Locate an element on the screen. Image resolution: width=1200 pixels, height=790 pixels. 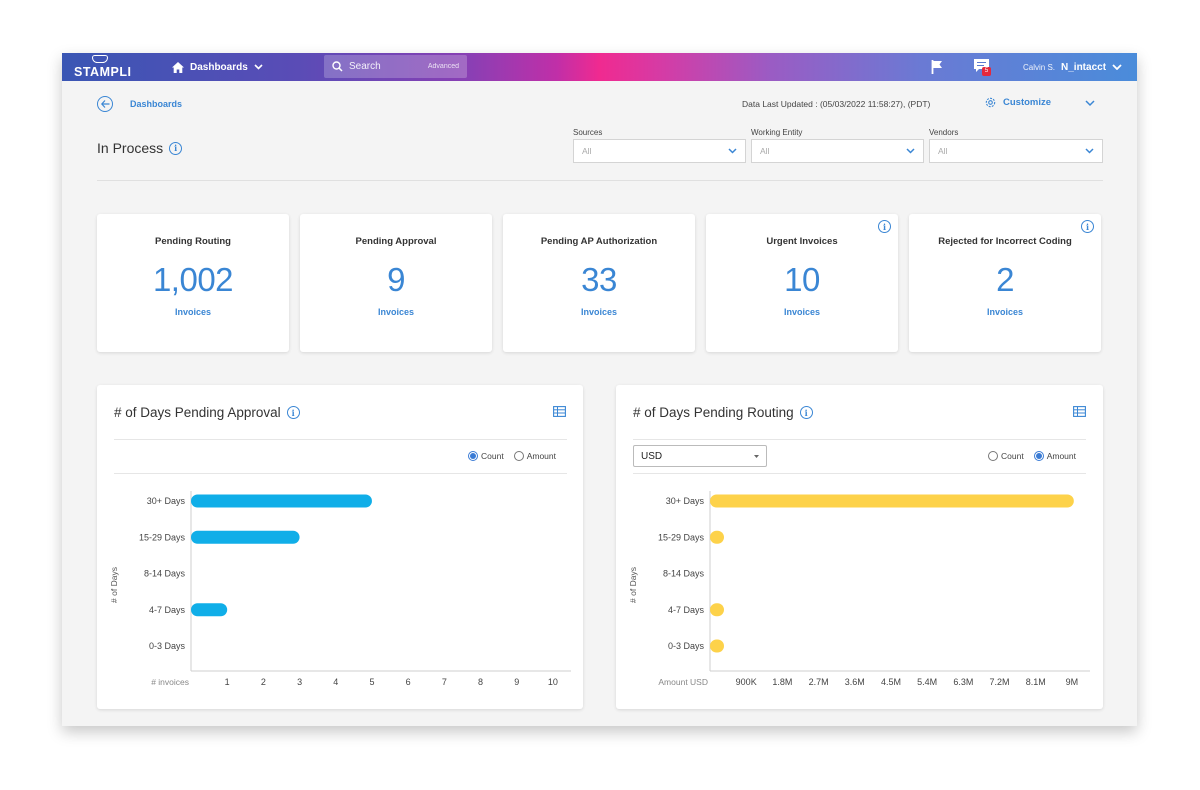
x-axis-label: # invoices is located at coordinates (170, 682).